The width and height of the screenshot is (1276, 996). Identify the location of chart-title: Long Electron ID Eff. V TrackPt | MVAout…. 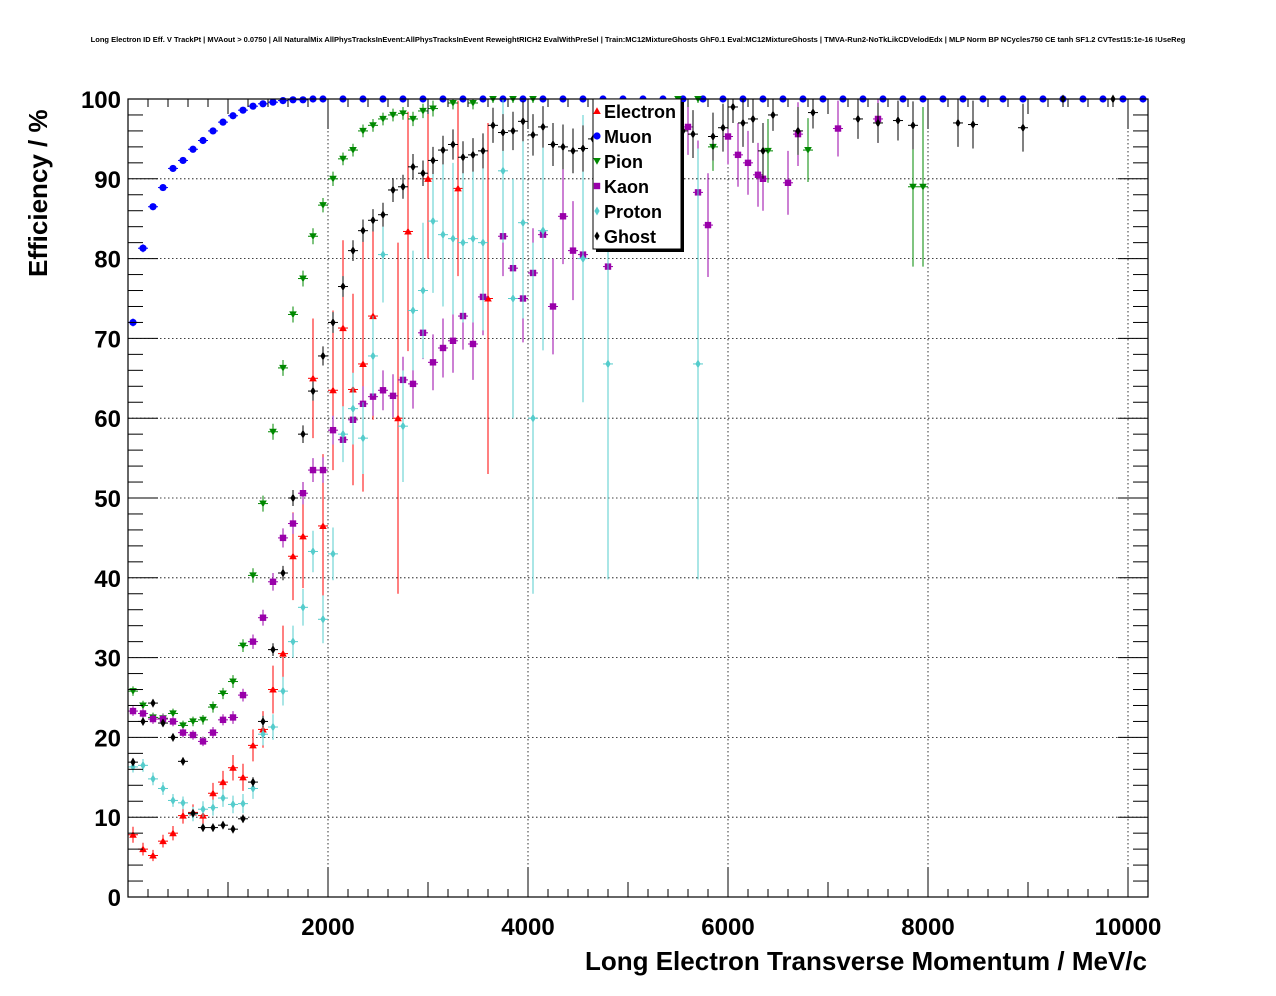
(638, 39).